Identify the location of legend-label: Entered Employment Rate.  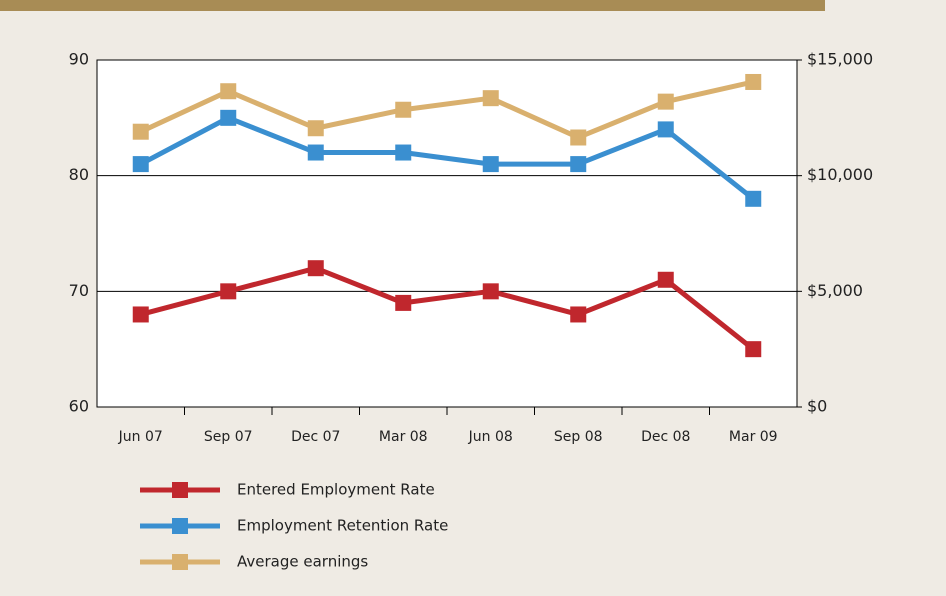
(336, 490).